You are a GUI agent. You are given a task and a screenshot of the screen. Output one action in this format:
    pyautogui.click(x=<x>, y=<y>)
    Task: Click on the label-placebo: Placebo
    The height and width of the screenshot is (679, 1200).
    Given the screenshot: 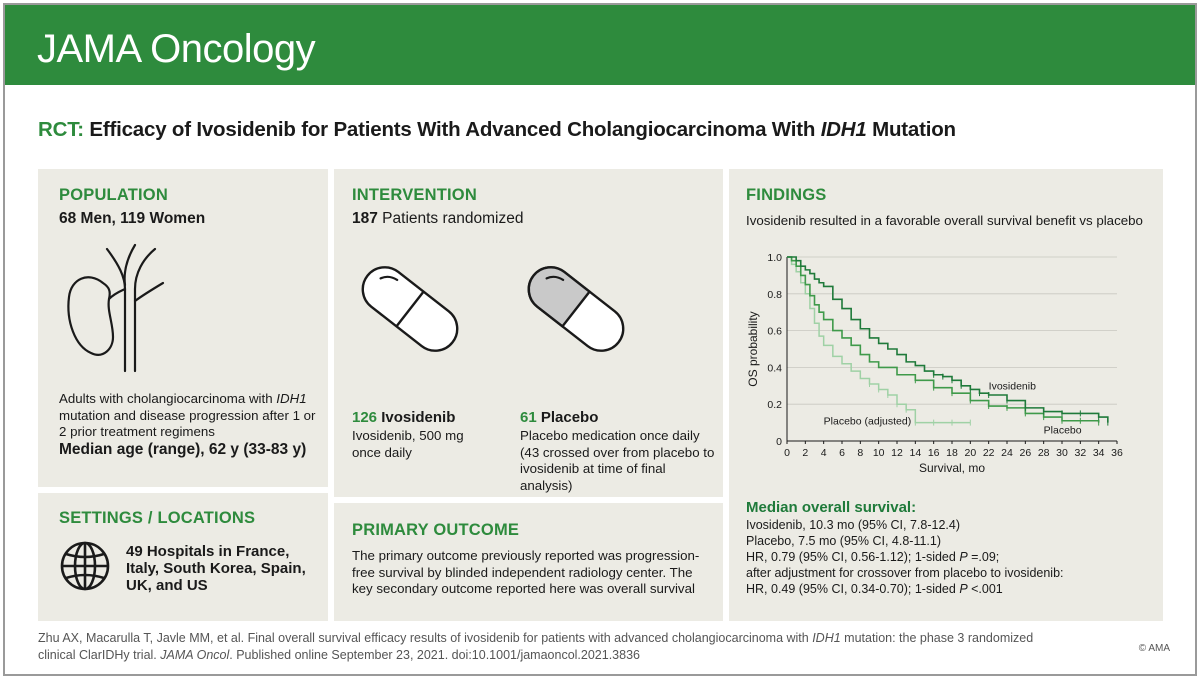 What is the action you would take?
    pyautogui.click(x=1063, y=431)
    